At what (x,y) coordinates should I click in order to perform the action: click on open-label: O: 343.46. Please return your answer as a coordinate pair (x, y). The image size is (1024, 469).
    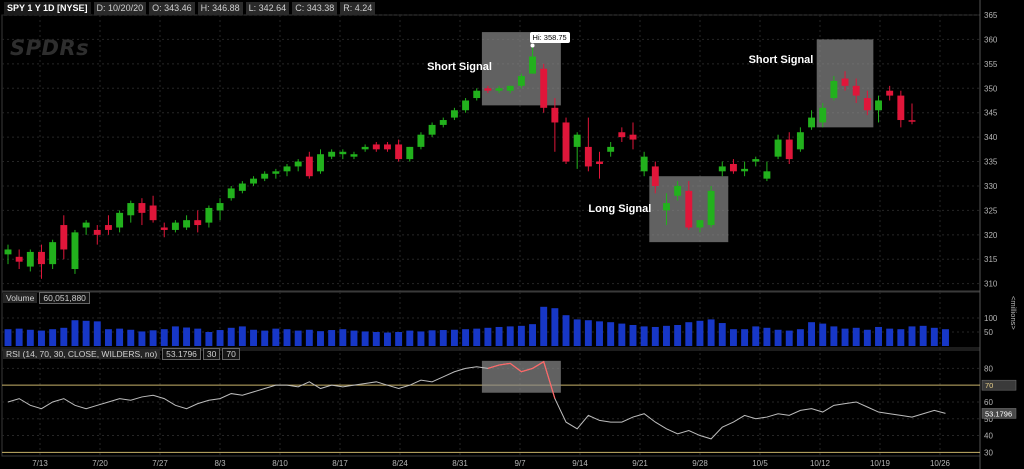
    Looking at the image, I should click on (172, 8).